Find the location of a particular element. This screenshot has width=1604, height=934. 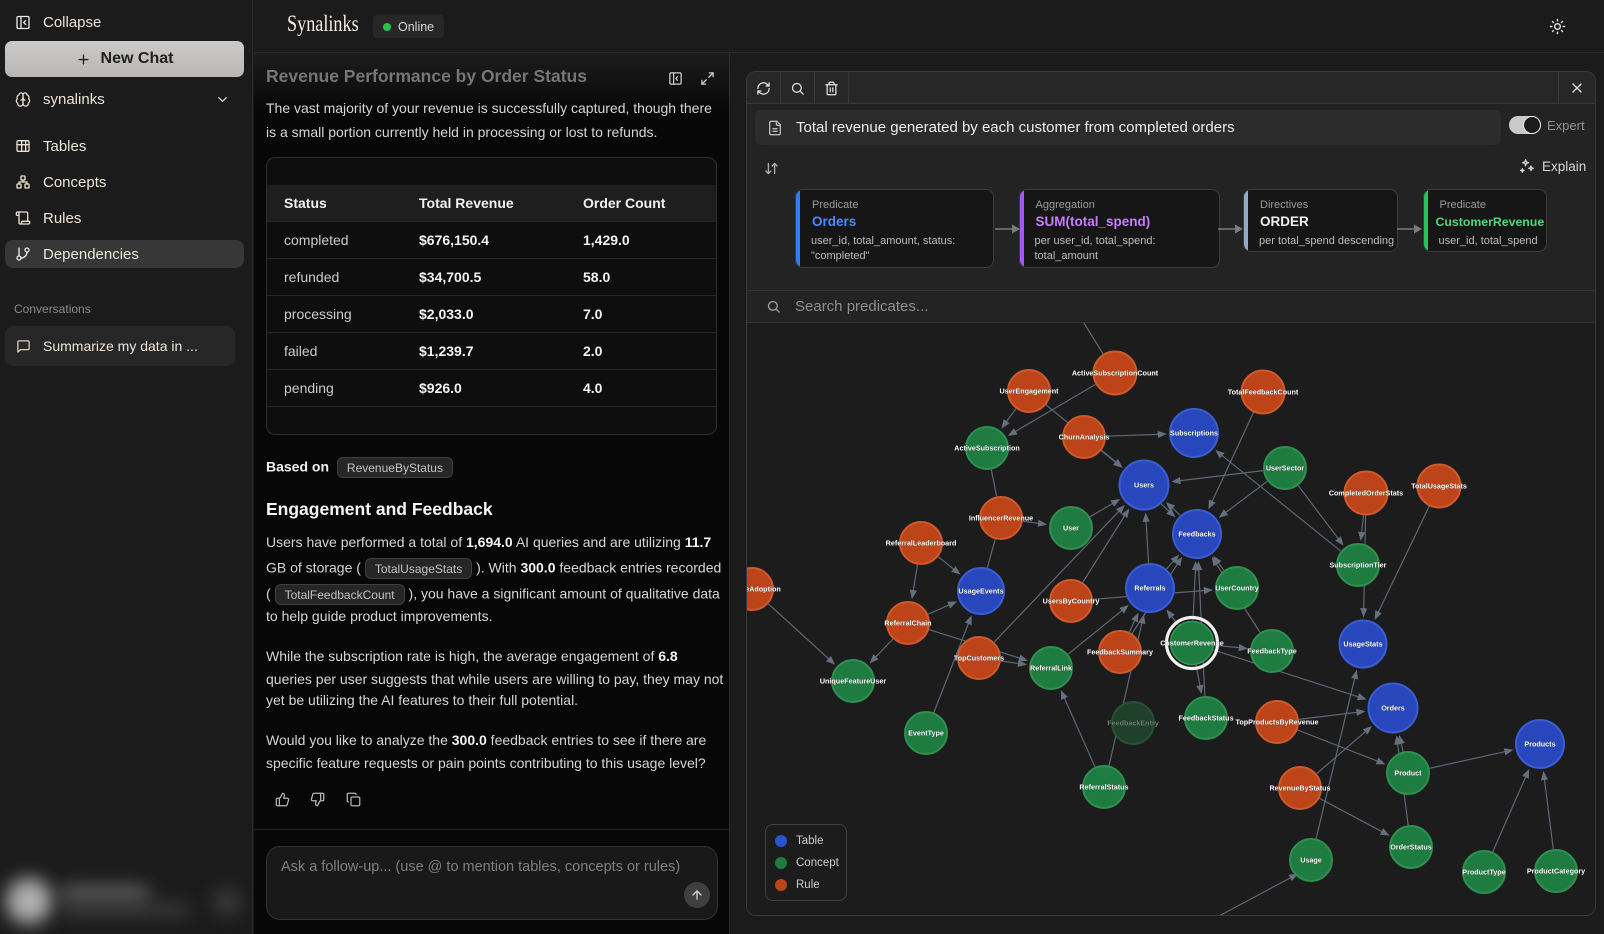

svg-text: FeedbackEntry is located at coordinates (1133, 723).